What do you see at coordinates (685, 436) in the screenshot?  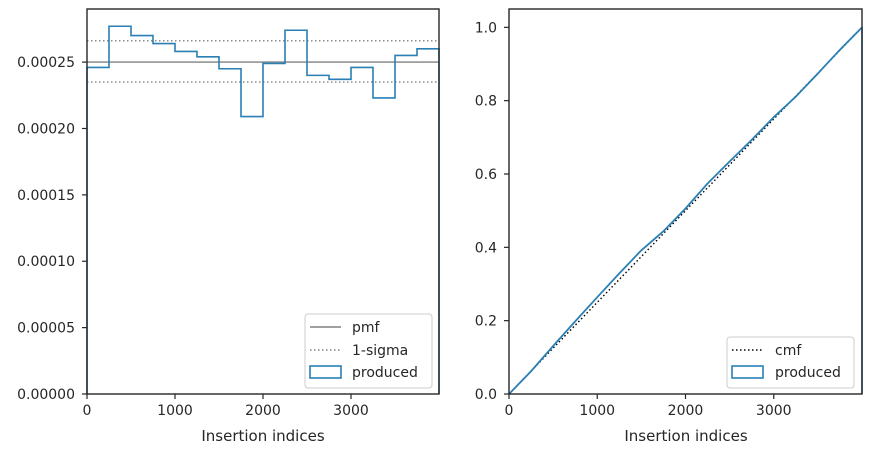 I see `right-x-axis-label: Insertion indices` at bounding box center [685, 436].